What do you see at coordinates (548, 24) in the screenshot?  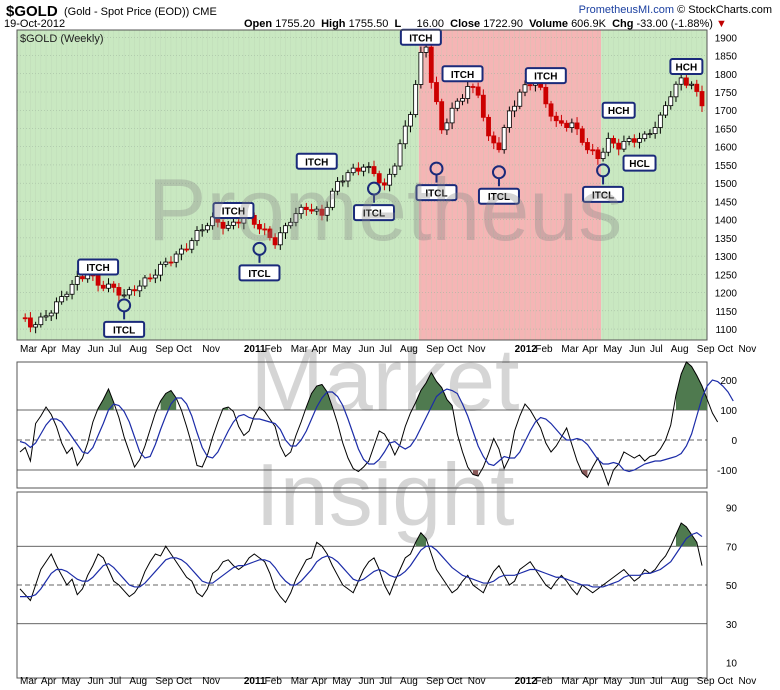 I see `volume-label: Volume` at bounding box center [548, 24].